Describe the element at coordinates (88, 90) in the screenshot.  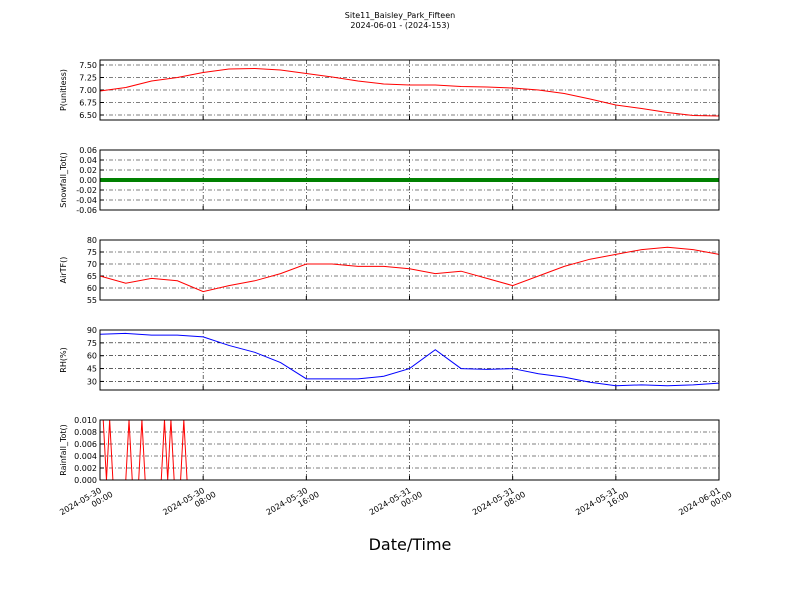
I see `y-tick-label: 7.00` at that location.